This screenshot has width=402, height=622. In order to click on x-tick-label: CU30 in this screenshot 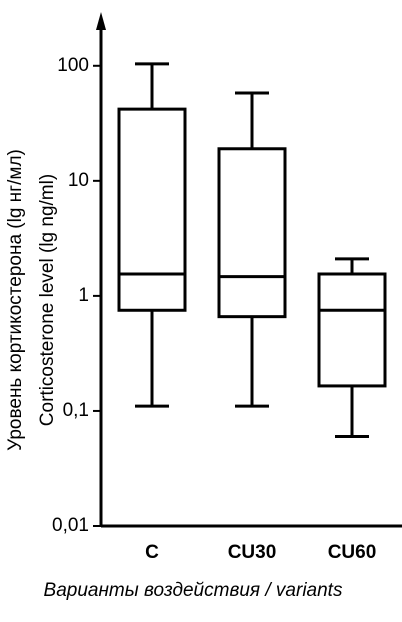, I will do `click(252, 552)`.